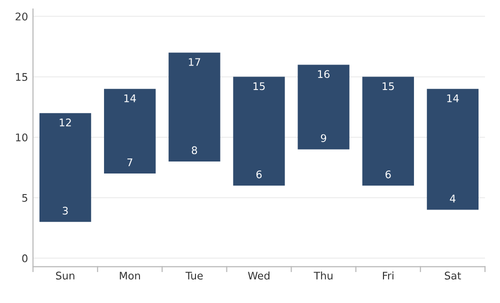 This screenshot has width=500, height=303. What do you see at coordinates (195, 150) in the screenshot?
I see `annotation: 8` at bounding box center [195, 150].